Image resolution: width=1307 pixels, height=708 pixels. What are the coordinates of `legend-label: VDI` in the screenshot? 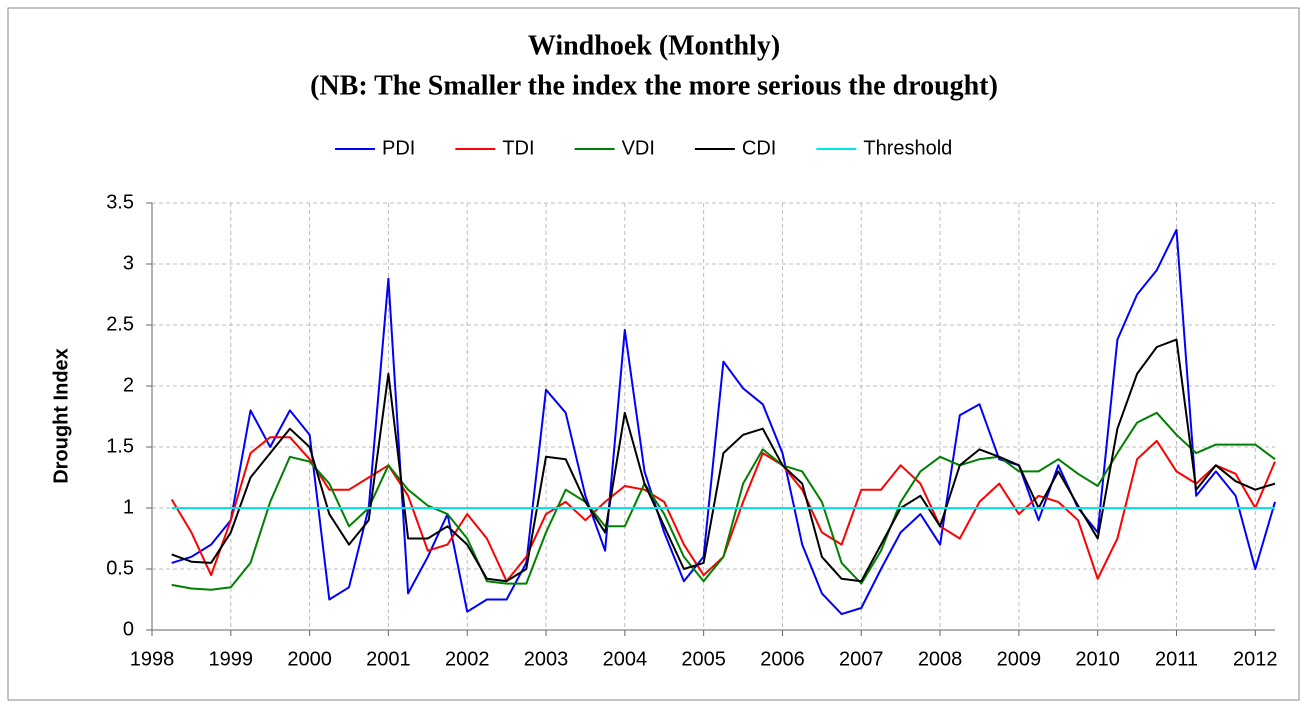 It's located at (638, 148).